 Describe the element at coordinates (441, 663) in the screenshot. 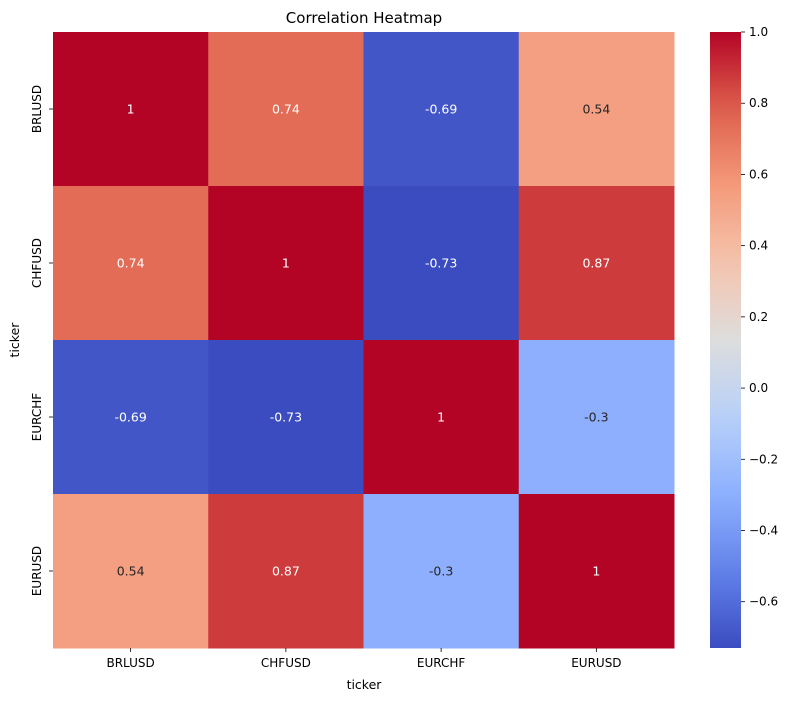

I see `x-tick-label: EURCHF` at that location.